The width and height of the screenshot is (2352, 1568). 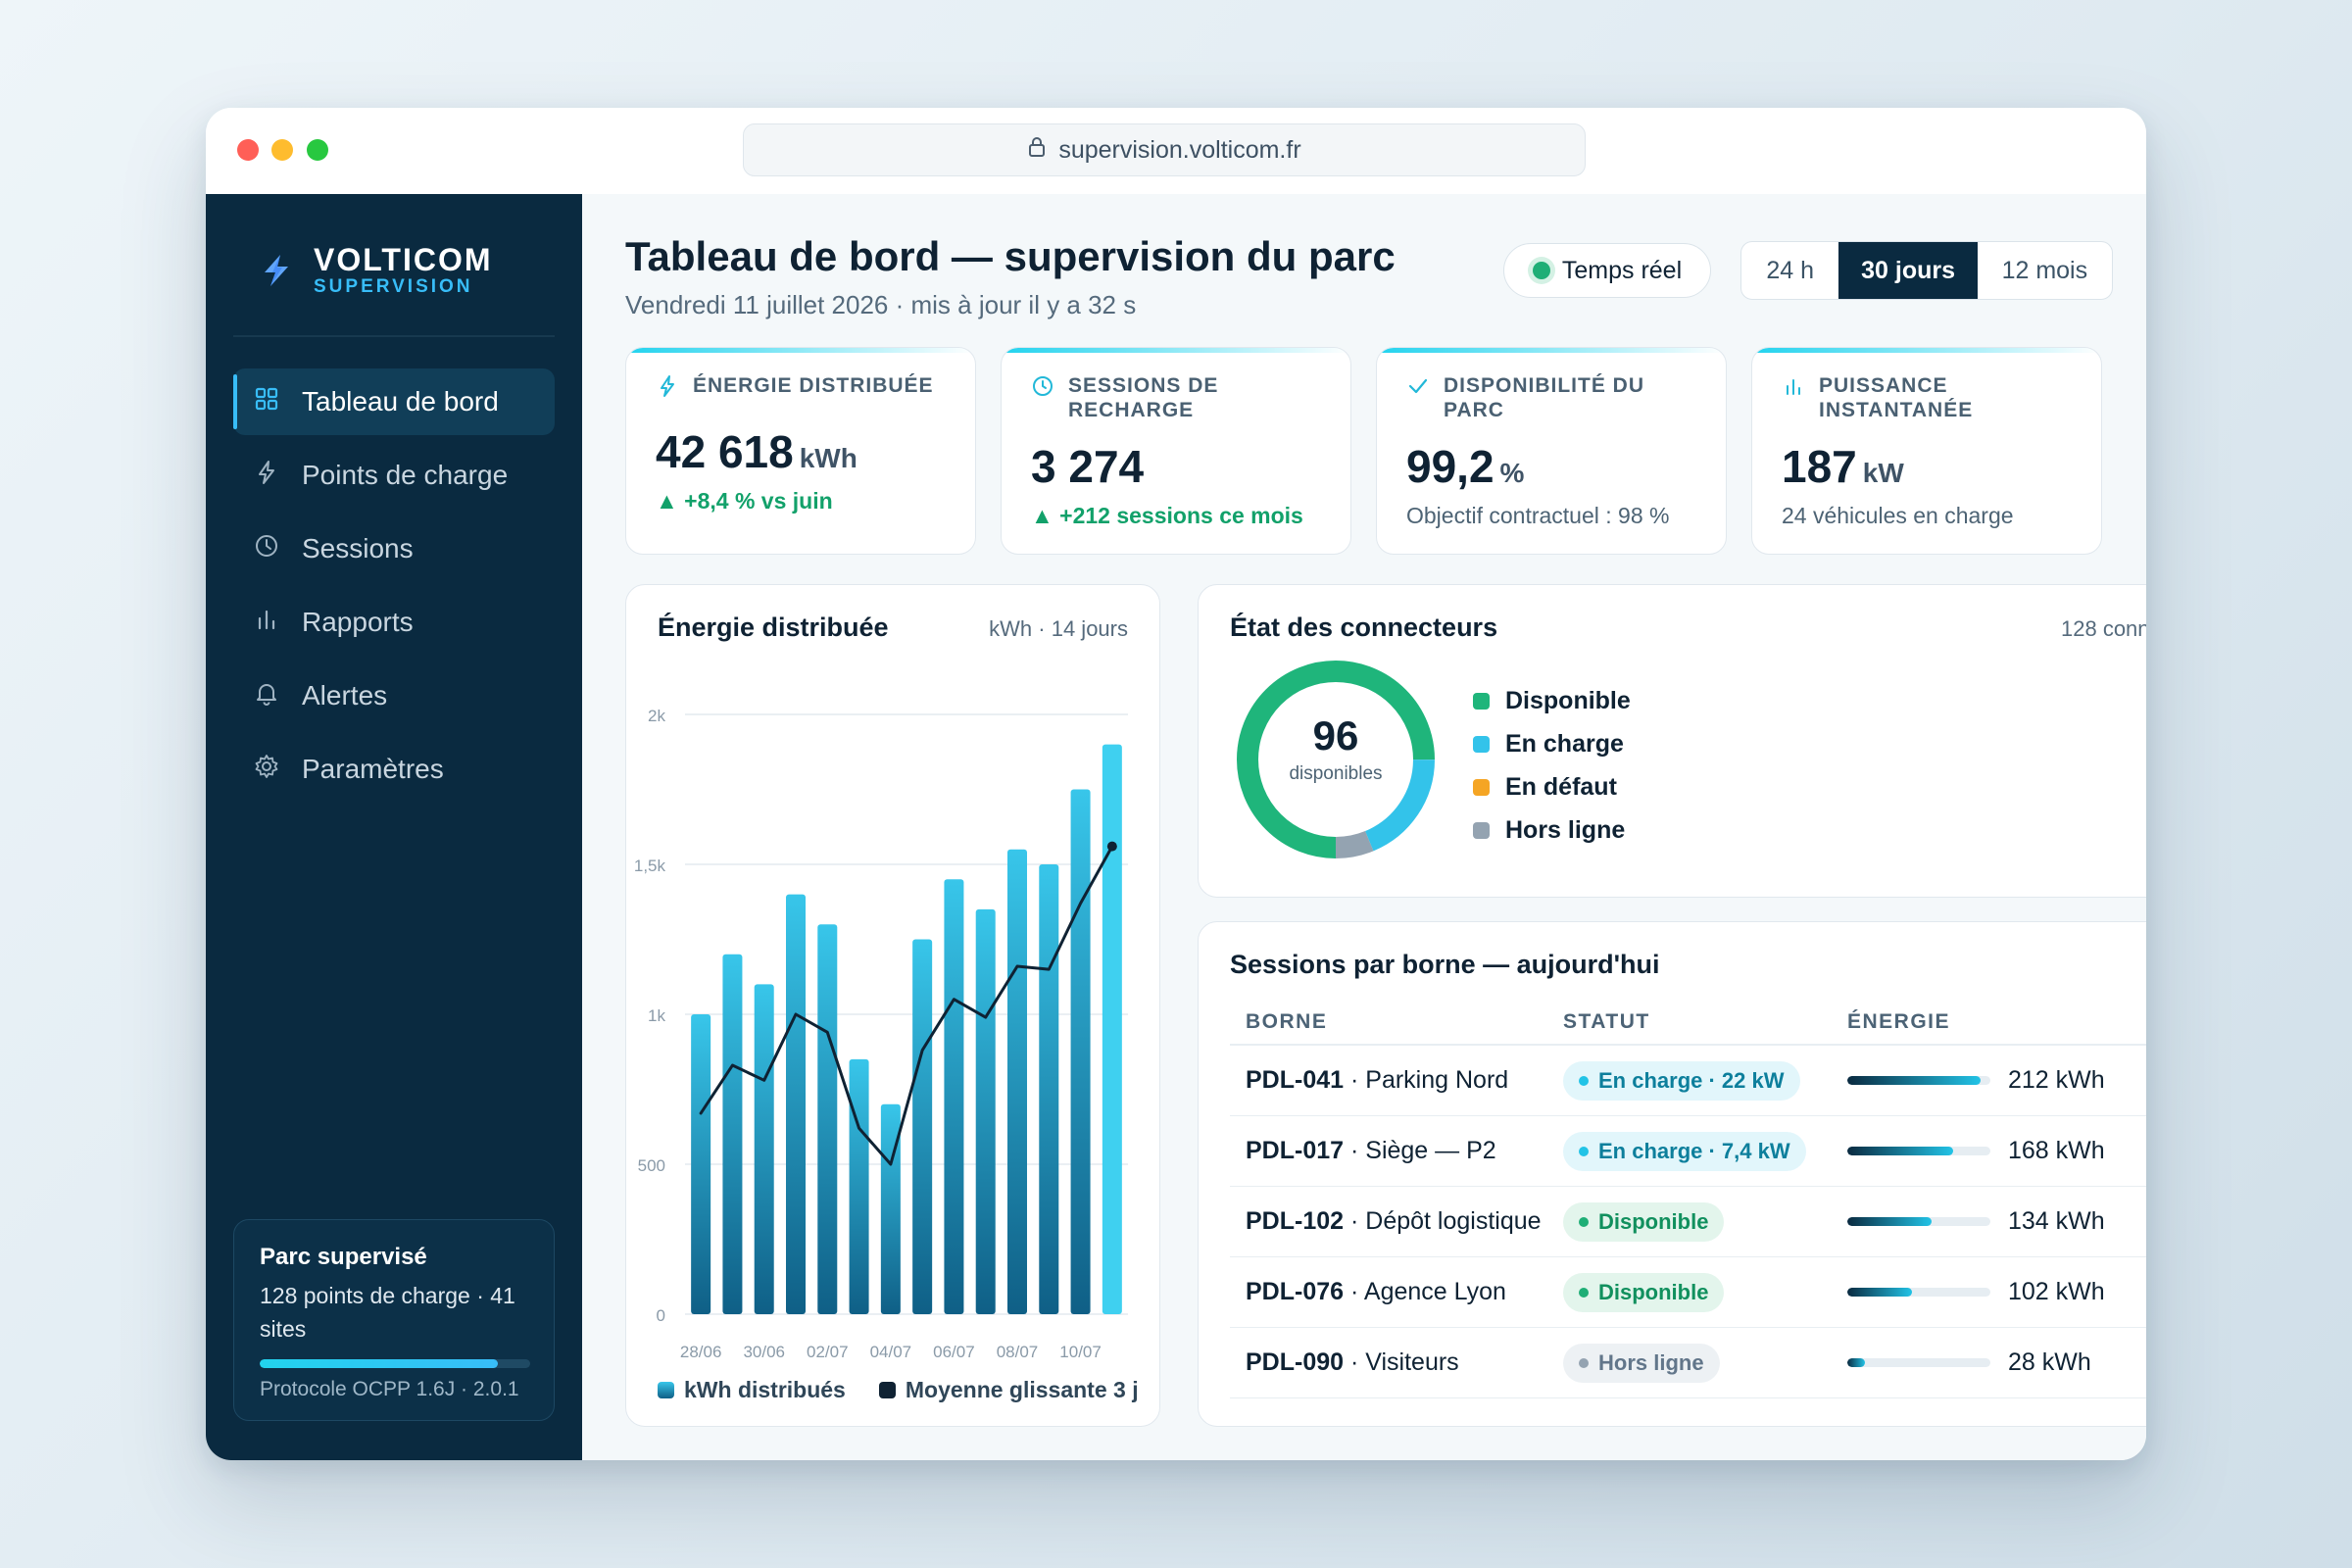 I want to click on minimize-window-button, so click(x=282, y=150).